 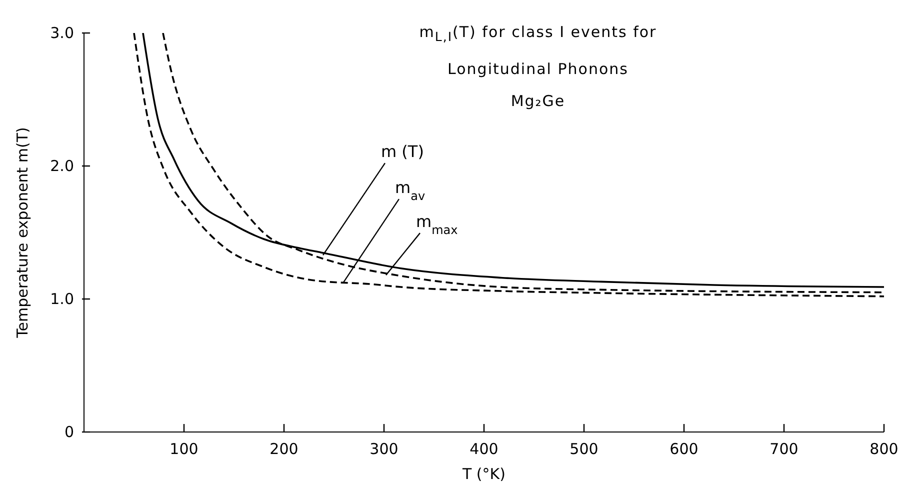 What do you see at coordinates (384, 449) in the screenshot?
I see `x-tick-label: 300` at bounding box center [384, 449].